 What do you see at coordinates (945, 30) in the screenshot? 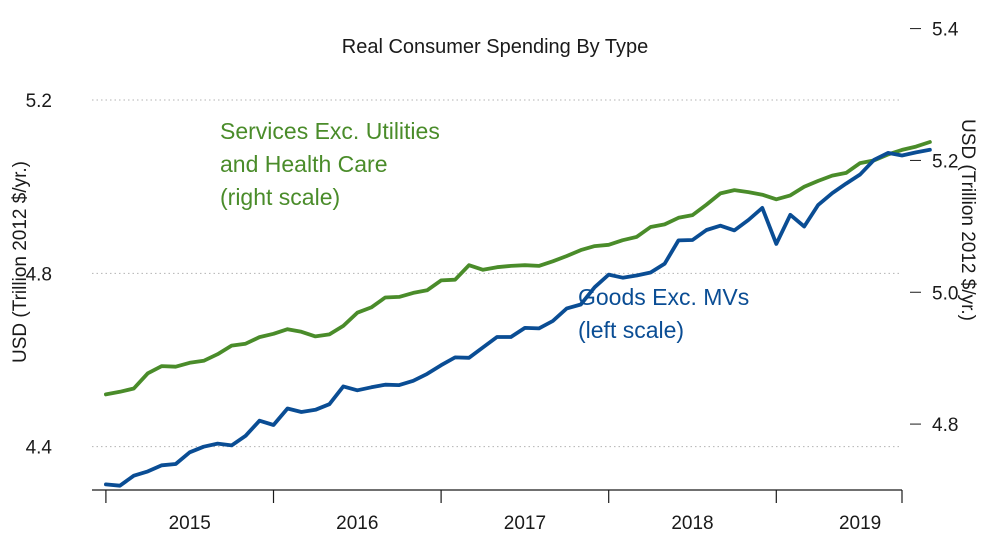
I see `right-tick-label: 5.4` at bounding box center [945, 30].